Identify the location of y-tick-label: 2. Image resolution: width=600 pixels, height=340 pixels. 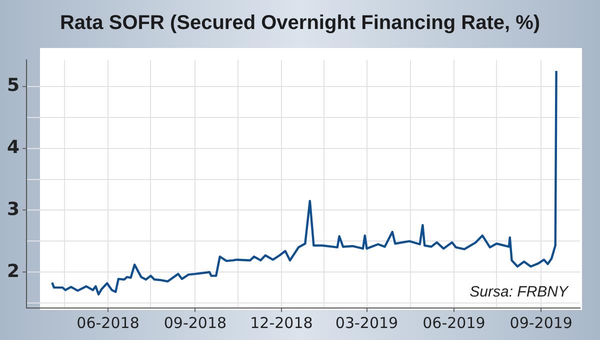
(13, 271).